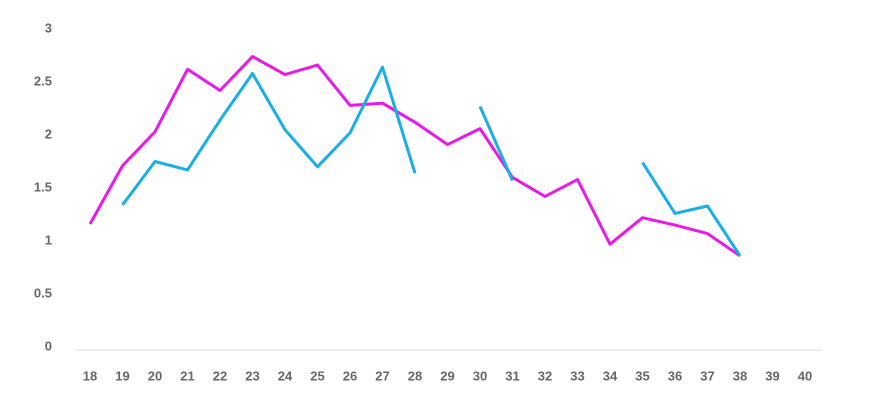 This screenshot has height=416, width=869. What do you see at coordinates (577, 375) in the screenshot?
I see `x-tick-label: 33` at bounding box center [577, 375].